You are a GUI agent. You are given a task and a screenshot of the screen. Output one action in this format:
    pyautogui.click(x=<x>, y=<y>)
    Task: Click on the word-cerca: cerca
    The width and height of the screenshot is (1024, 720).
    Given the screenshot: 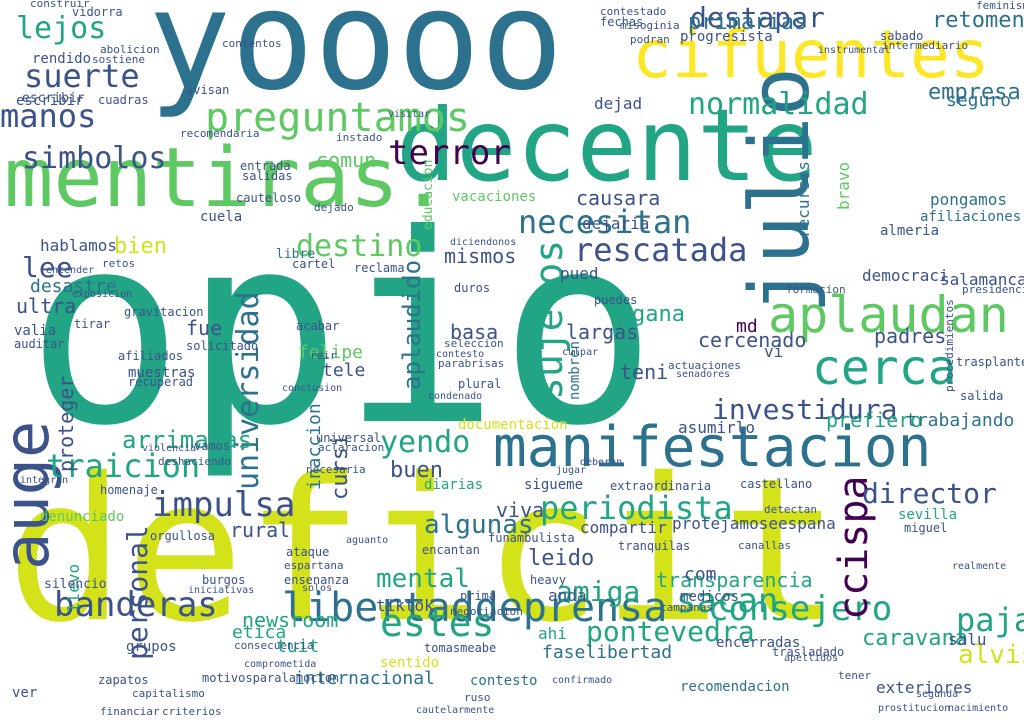 What is the action you would take?
    pyautogui.click(x=884, y=368)
    